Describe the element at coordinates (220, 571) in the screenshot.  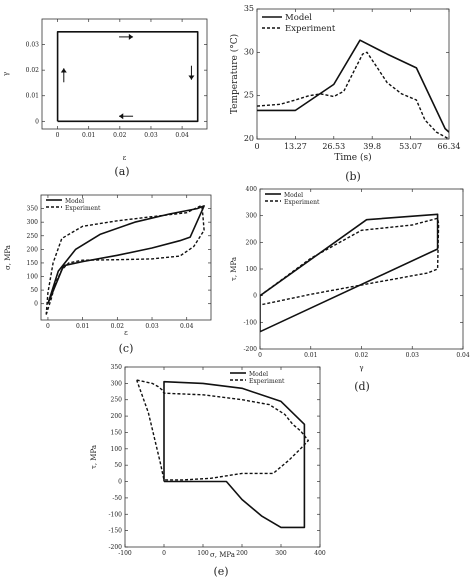
I see `panel-caption: (e)` at that location.